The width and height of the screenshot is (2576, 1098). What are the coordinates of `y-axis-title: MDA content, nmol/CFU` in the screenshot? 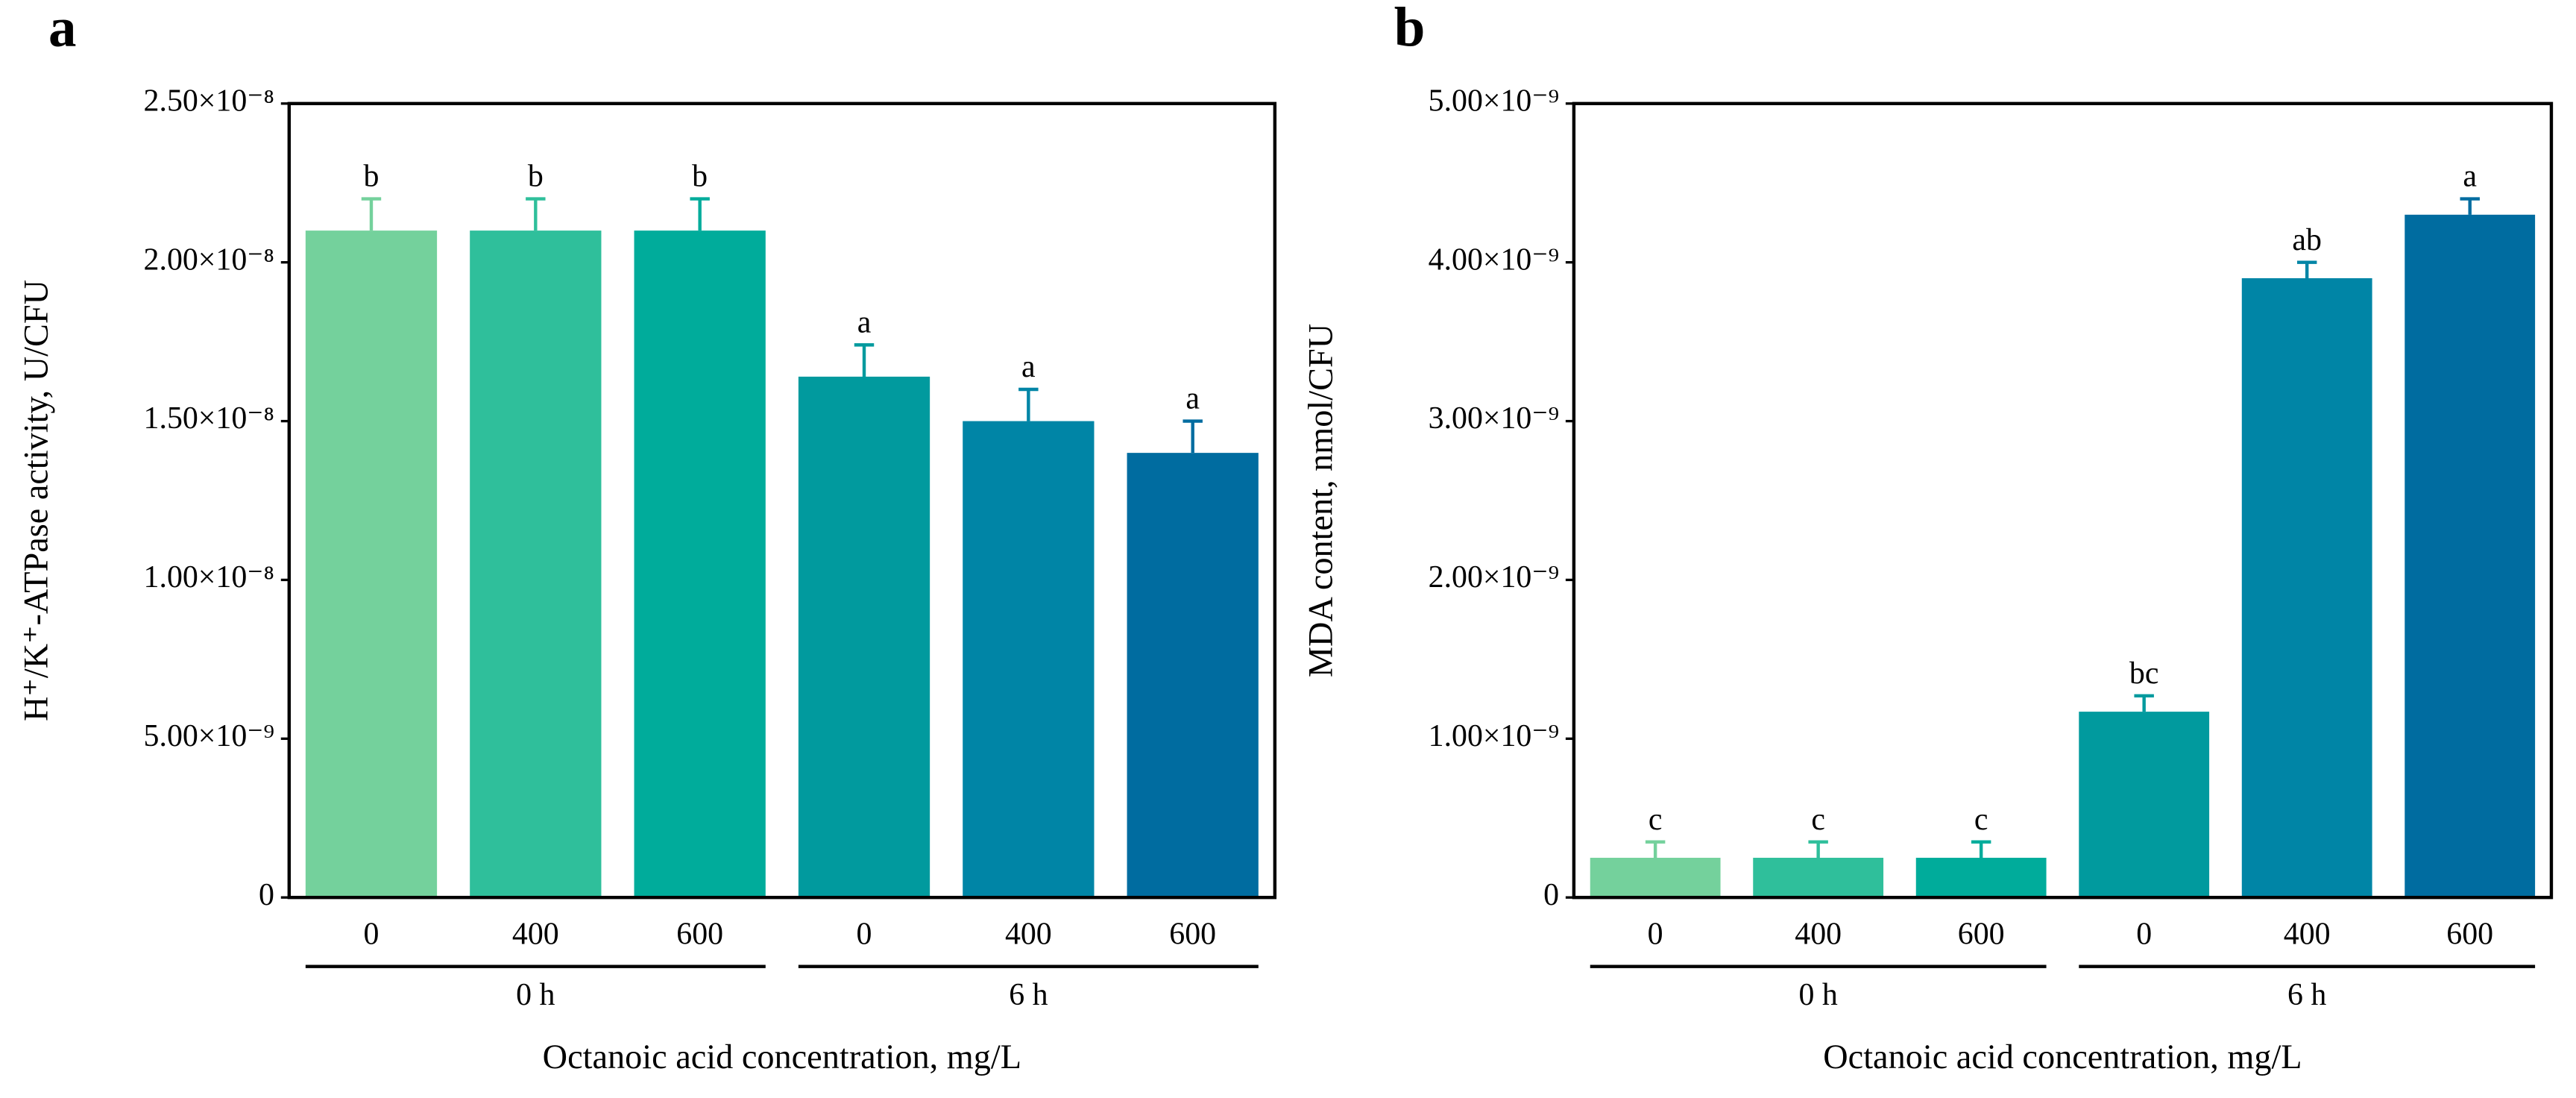 It's located at (1322, 501).